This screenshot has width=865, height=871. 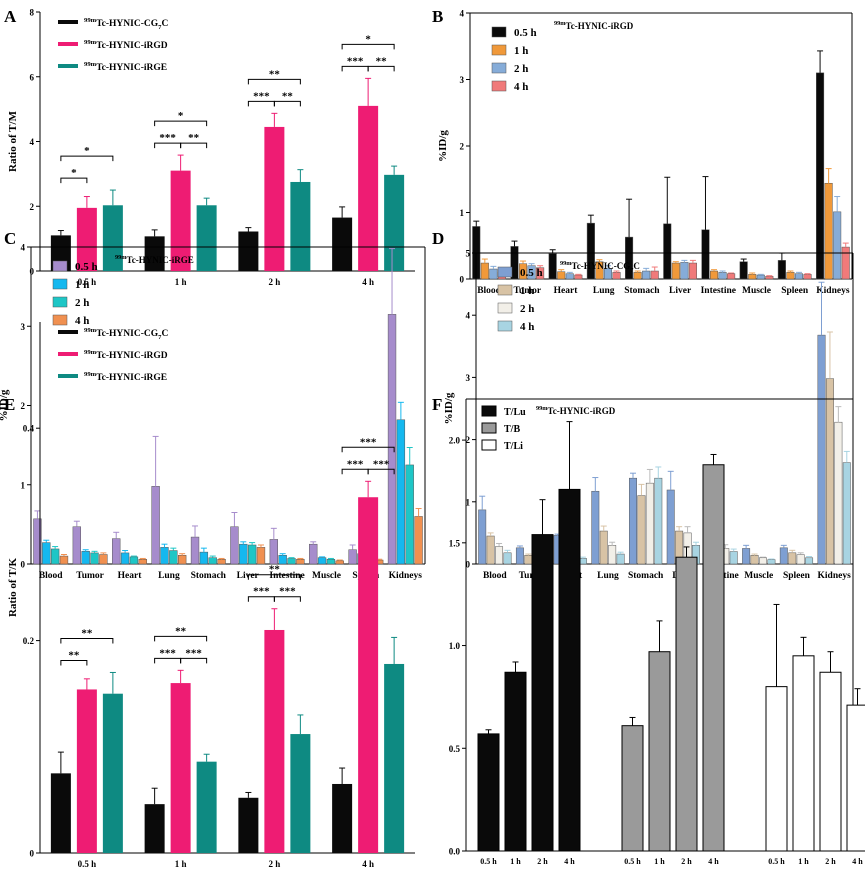 What do you see at coordinates (758, 576) in the screenshot?
I see `x-tick-label: Muscle` at bounding box center [758, 576].